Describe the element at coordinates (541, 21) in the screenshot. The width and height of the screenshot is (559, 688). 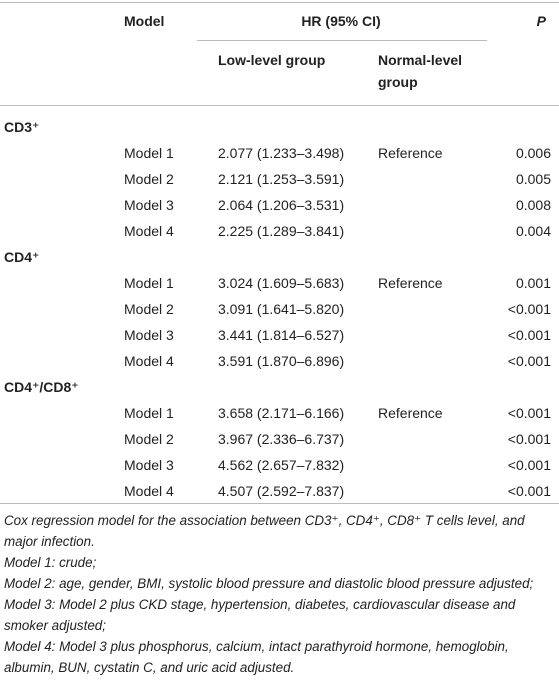
I see `col-header: P` at that location.